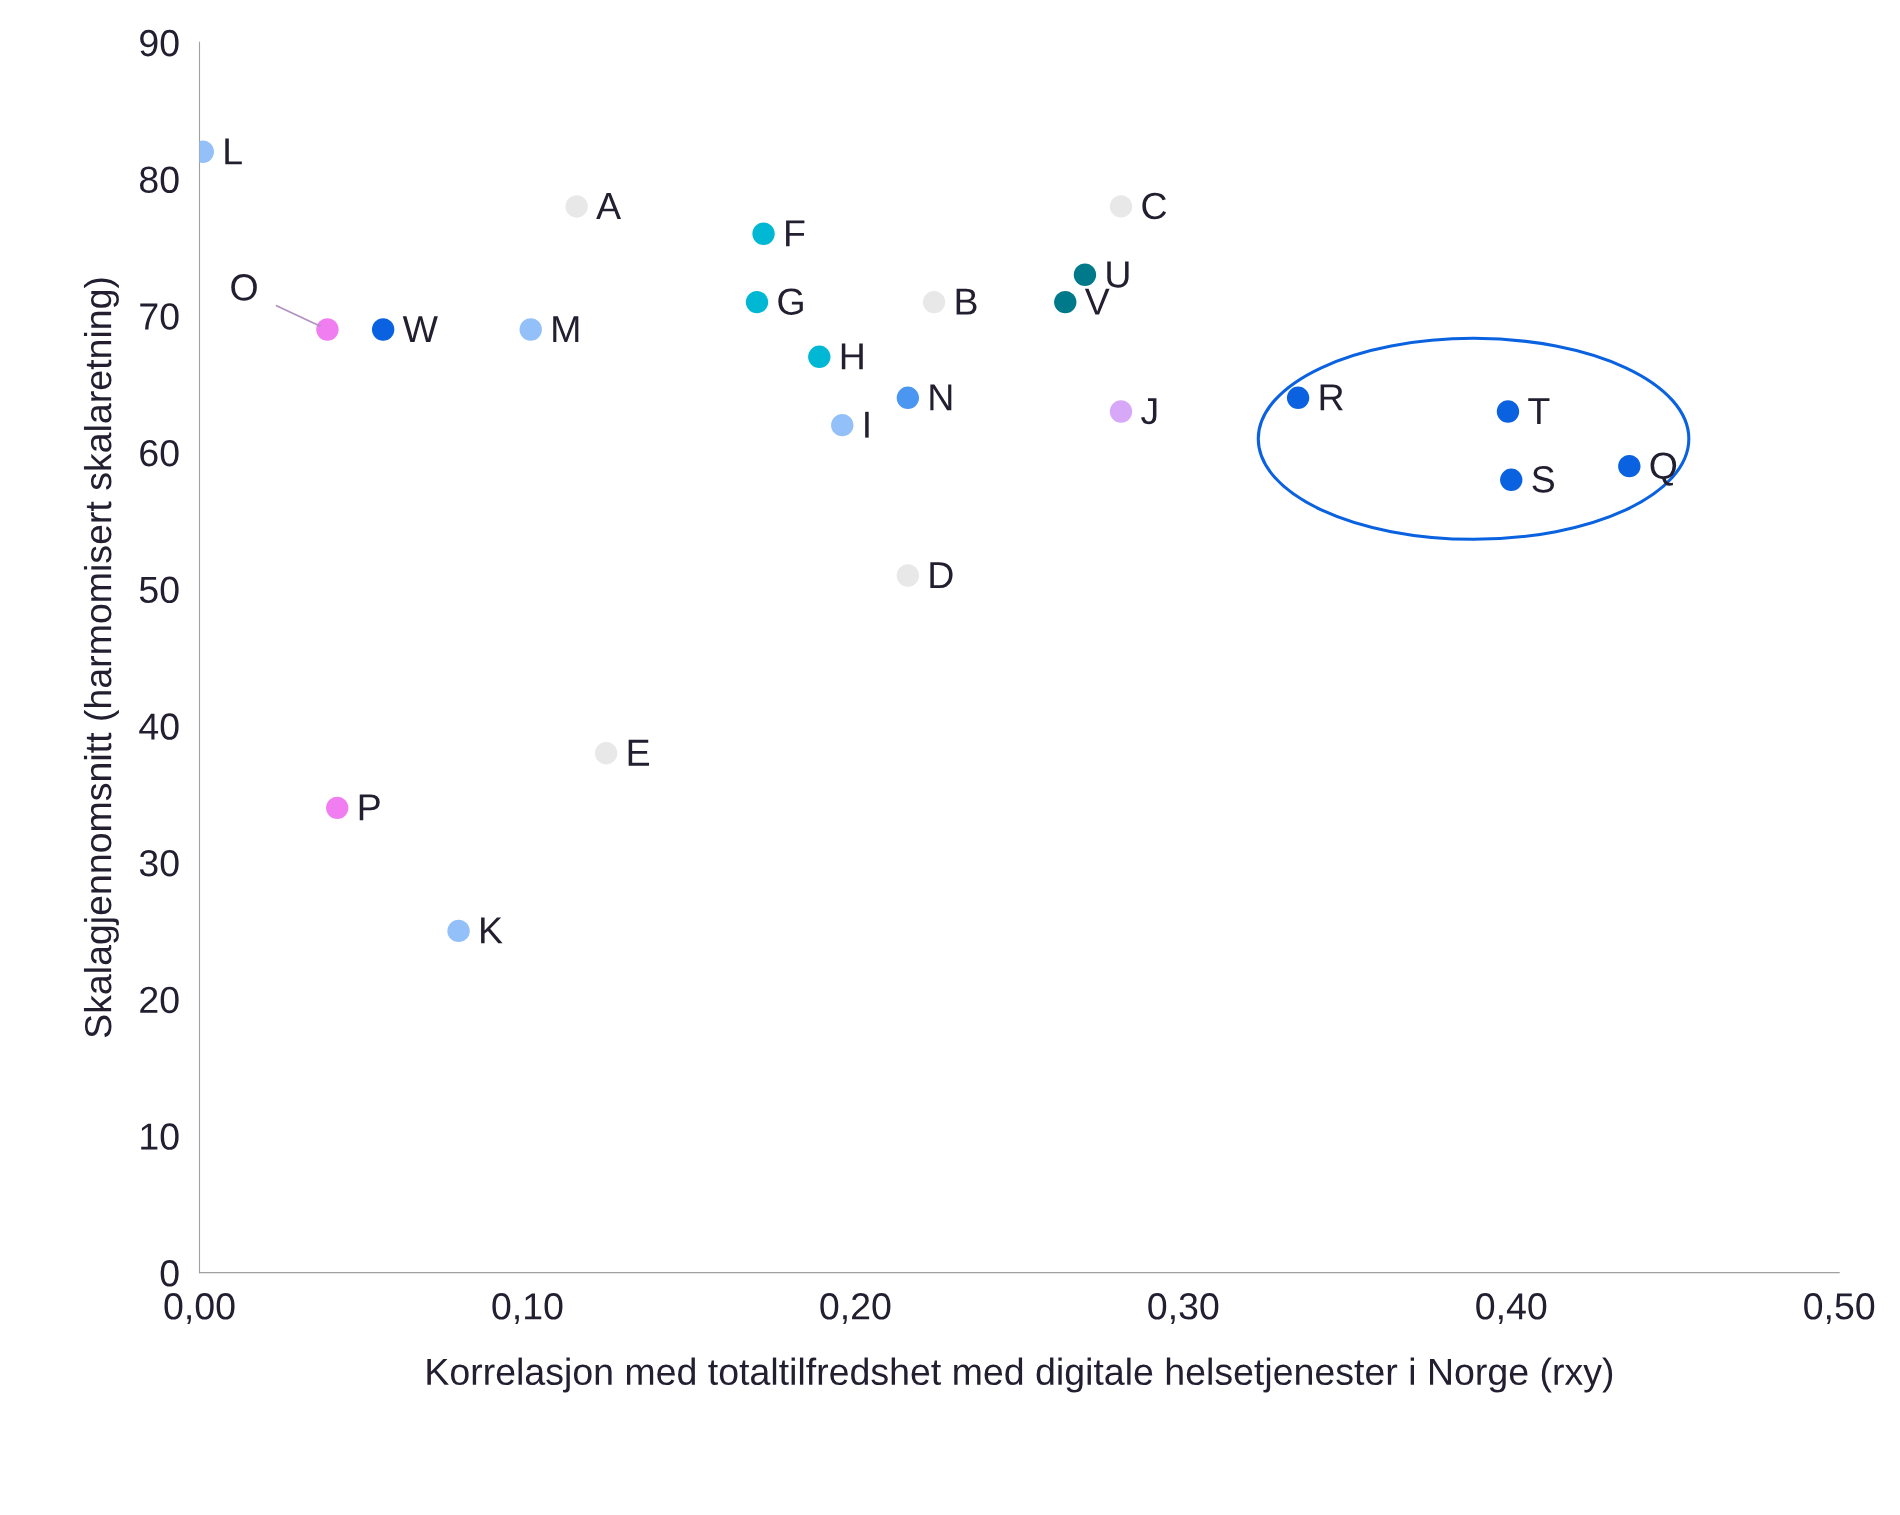  Describe the element at coordinates (795, 233) in the screenshot. I see `series-label: F` at that location.